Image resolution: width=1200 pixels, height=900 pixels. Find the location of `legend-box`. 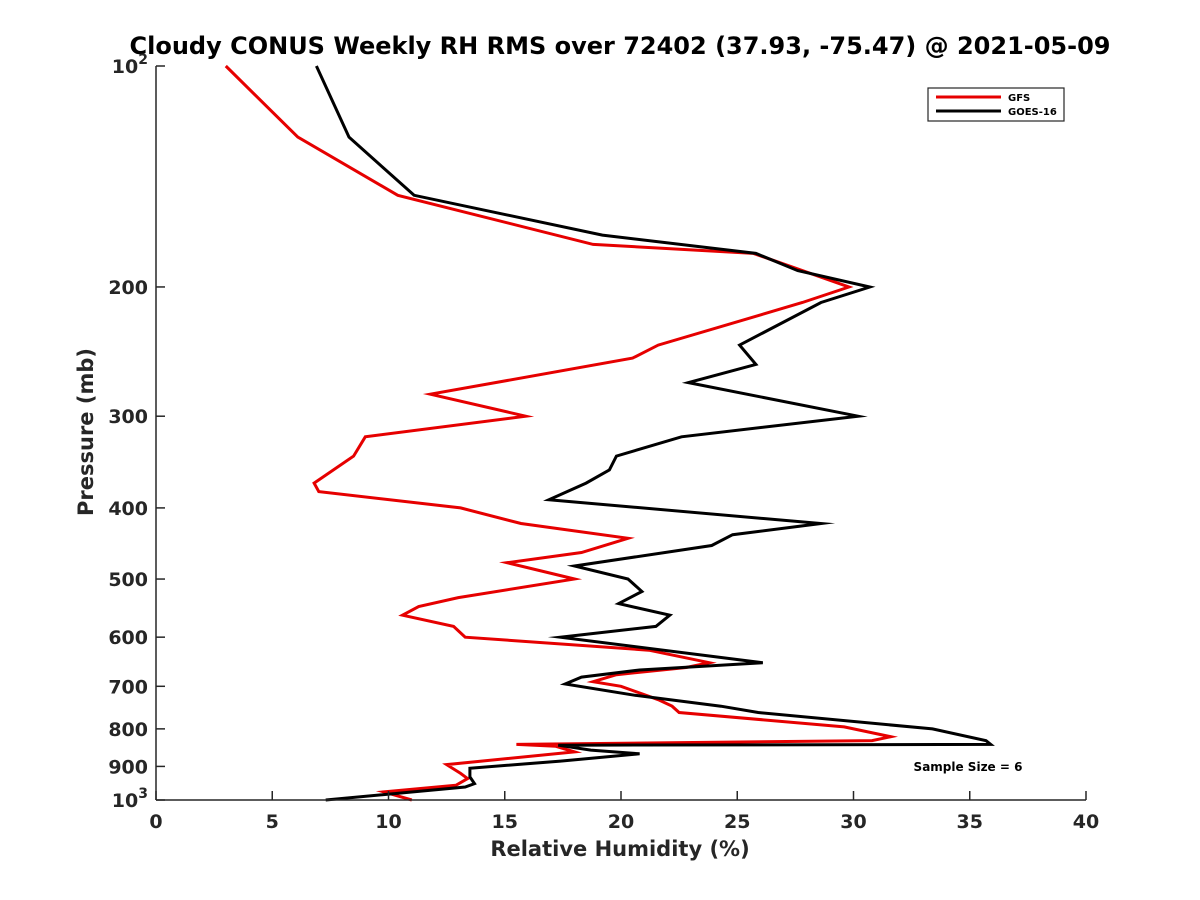

legend-box is located at coordinates (996, 104).